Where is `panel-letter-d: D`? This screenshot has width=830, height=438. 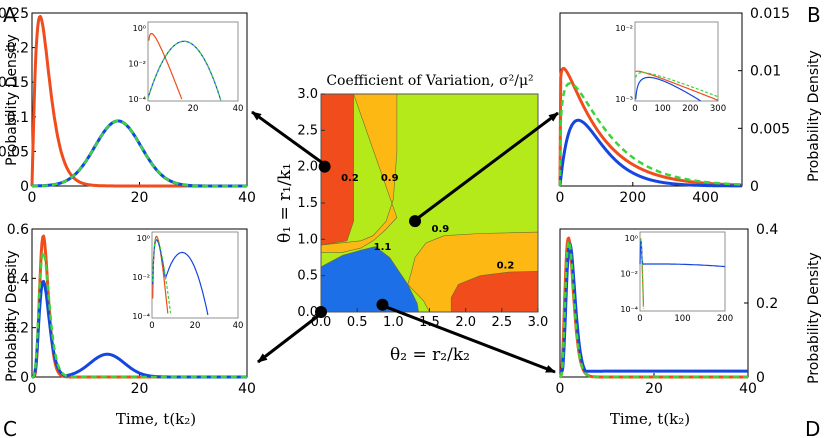
panel-letter-d: D is located at coordinates (812, 427).